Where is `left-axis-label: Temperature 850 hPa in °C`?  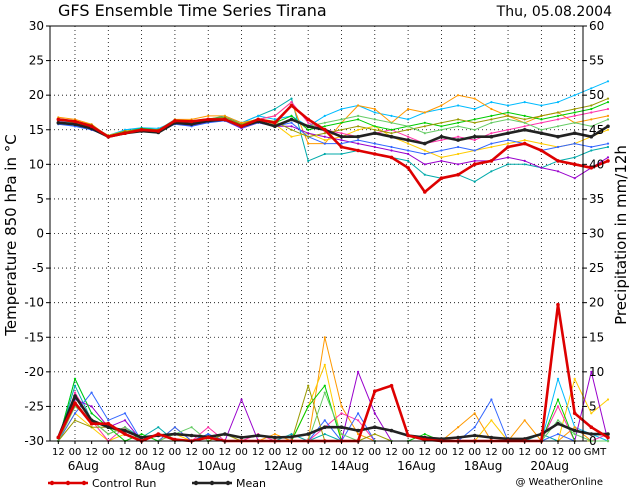 left-axis-label: Temperature 850 hPa in °C is located at coordinates (11, 235).